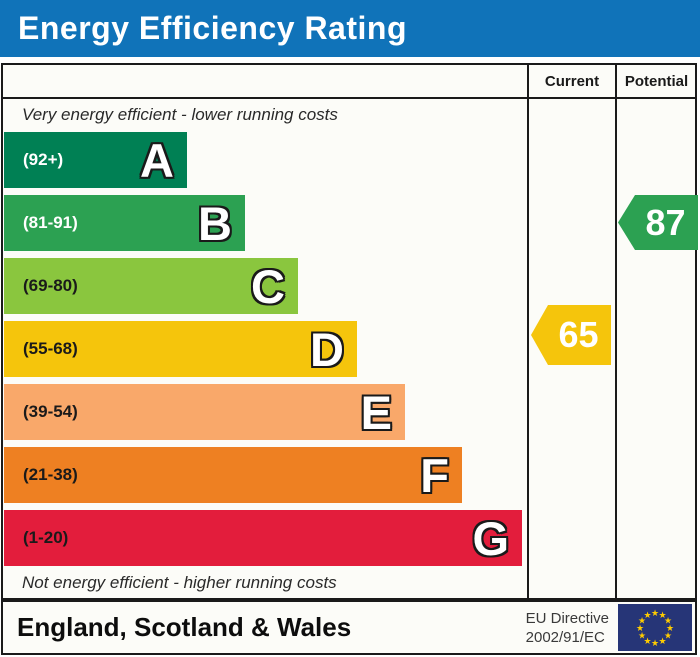 Image resolution: width=700 pixels, height=657 pixels. What do you see at coordinates (578, 334) in the screenshot?
I see `current-value: 65` at bounding box center [578, 334].